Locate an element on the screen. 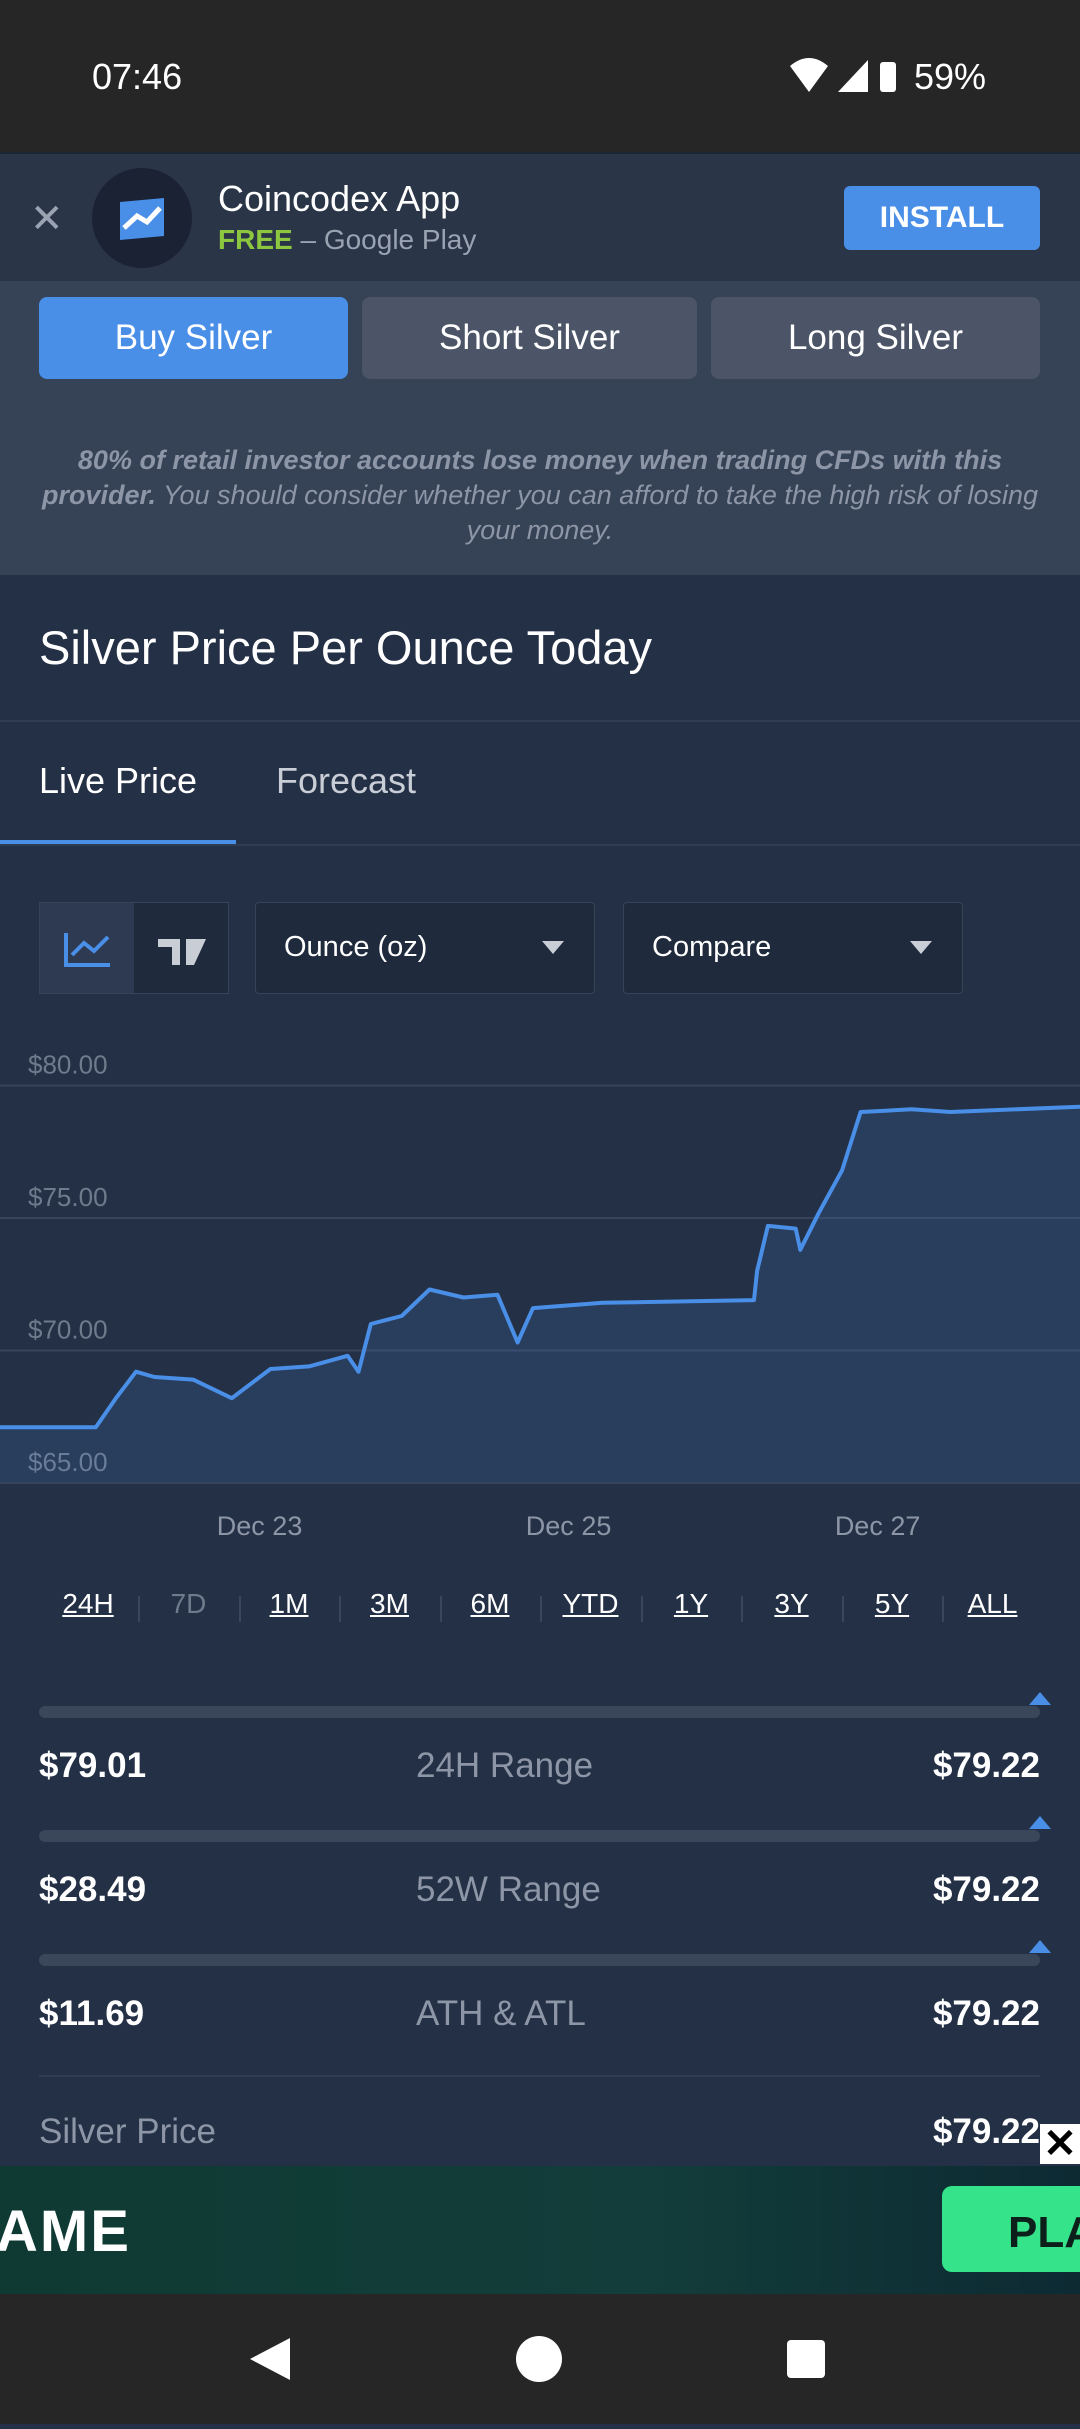 The height and width of the screenshot is (2429, 1080). time-range-option: 1M is located at coordinates (289, 1603).